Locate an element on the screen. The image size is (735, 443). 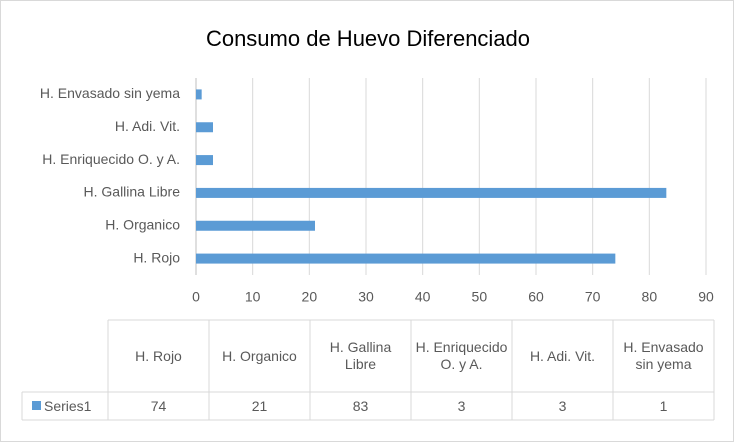
table-header: H. Rojo is located at coordinates (158, 355).